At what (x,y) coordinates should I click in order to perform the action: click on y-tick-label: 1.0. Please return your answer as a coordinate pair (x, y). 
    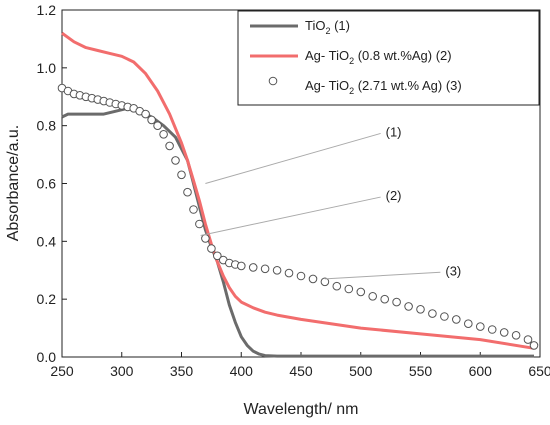
    Looking at the image, I should click on (47, 68).